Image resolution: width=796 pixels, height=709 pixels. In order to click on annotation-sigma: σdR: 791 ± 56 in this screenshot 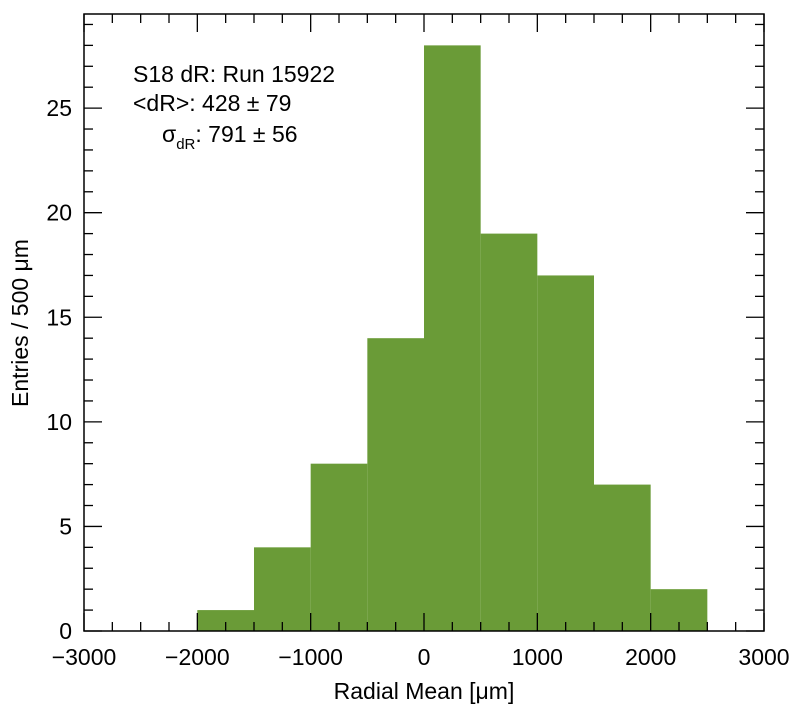, I will do `click(230, 137)`.